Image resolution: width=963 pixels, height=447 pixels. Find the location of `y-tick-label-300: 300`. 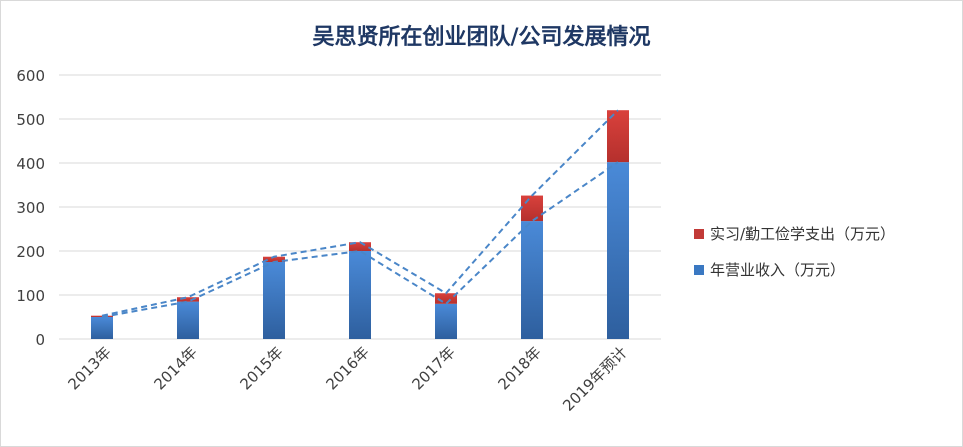

y-tick-label-300: 300 is located at coordinates (30, 208).